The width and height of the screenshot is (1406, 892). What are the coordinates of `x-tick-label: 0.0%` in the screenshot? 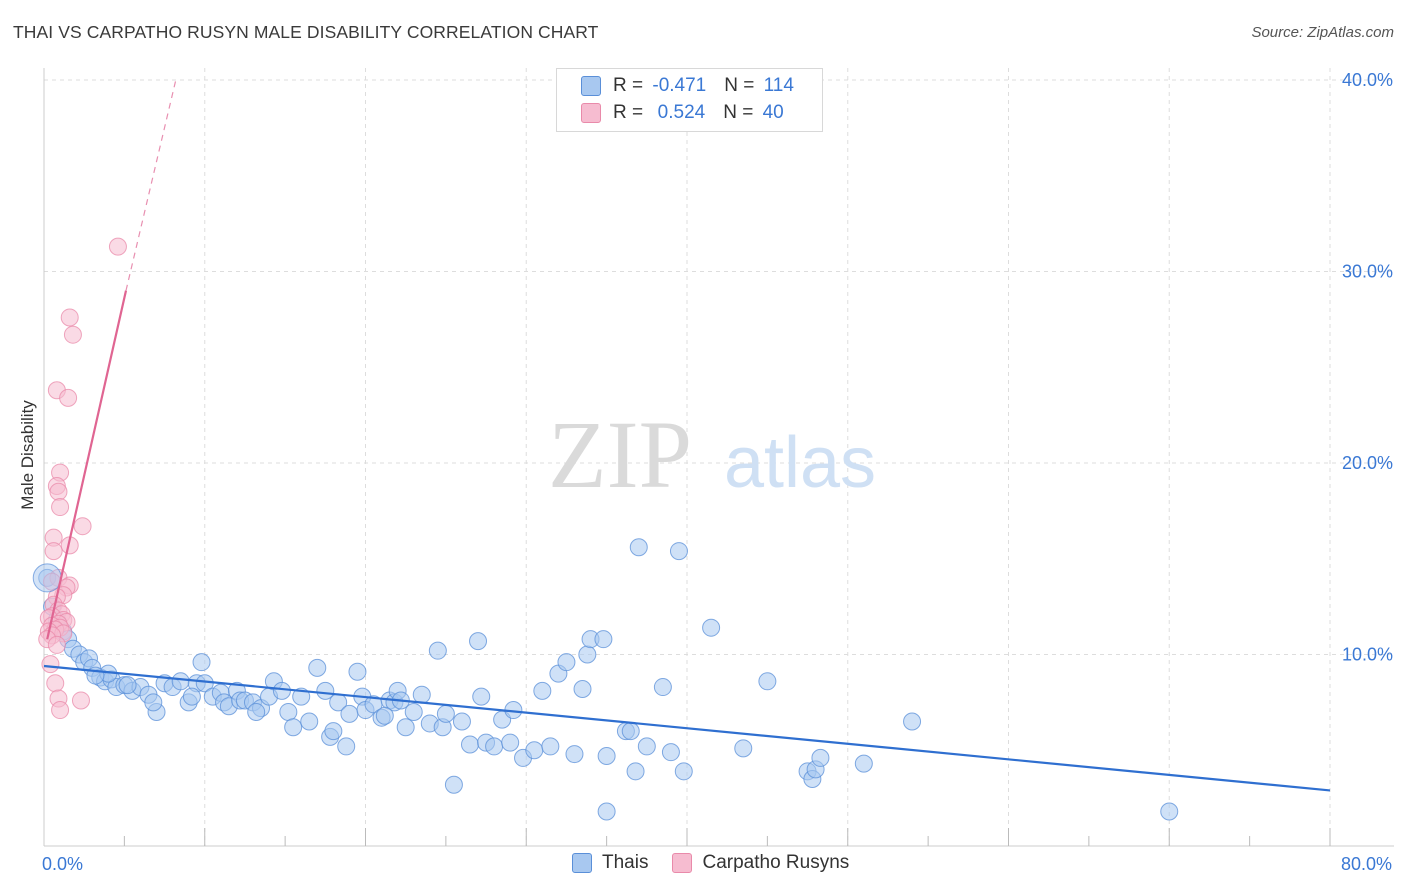 It's located at (62, 864).